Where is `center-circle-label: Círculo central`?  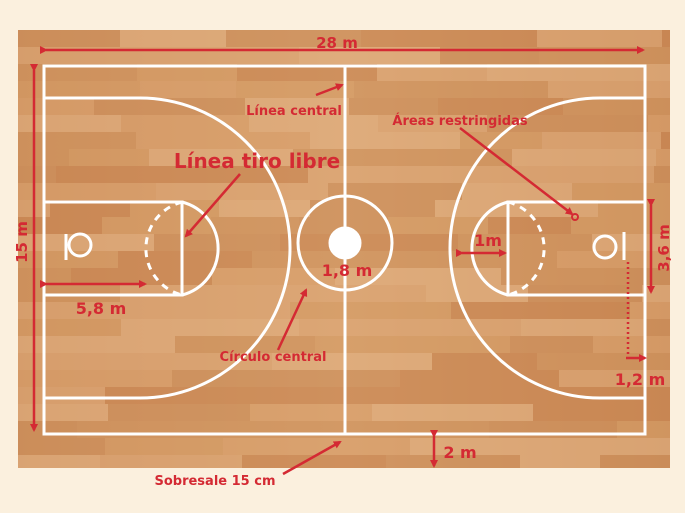 center-circle-label: Círculo central is located at coordinates (273, 357).